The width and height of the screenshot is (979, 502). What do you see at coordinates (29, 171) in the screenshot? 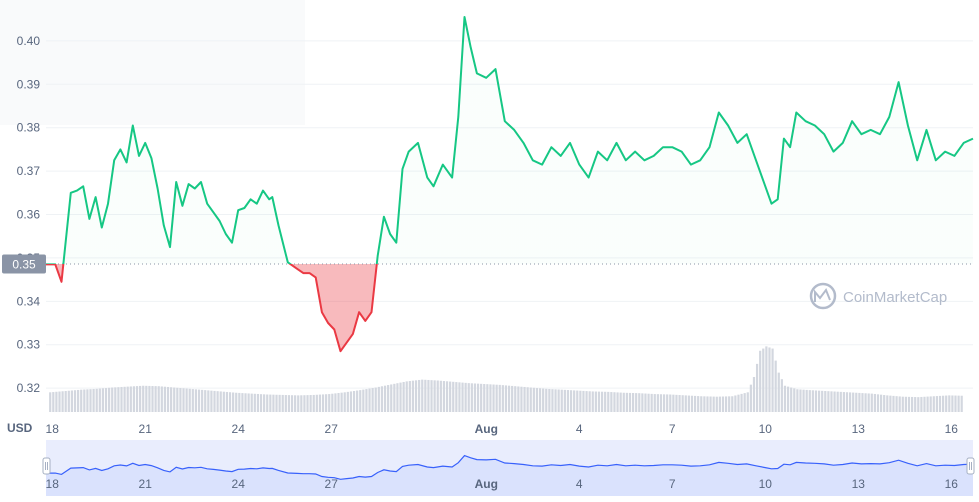
I see `y-tick-label: 0.37` at bounding box center [29, 171].